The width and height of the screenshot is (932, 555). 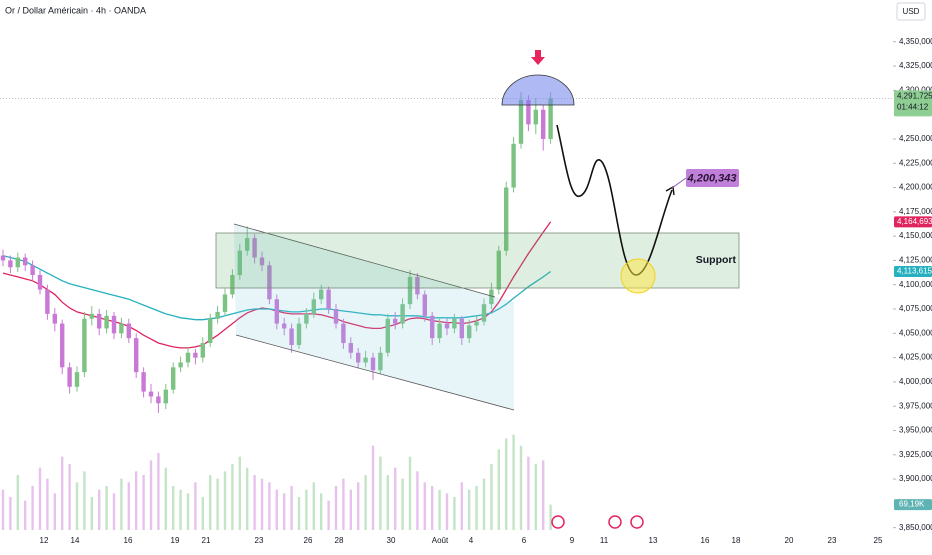 What do you see at coordinates (712, 178) in the screenshot?
I see `target-label-box` at bounding box center [712, 178].